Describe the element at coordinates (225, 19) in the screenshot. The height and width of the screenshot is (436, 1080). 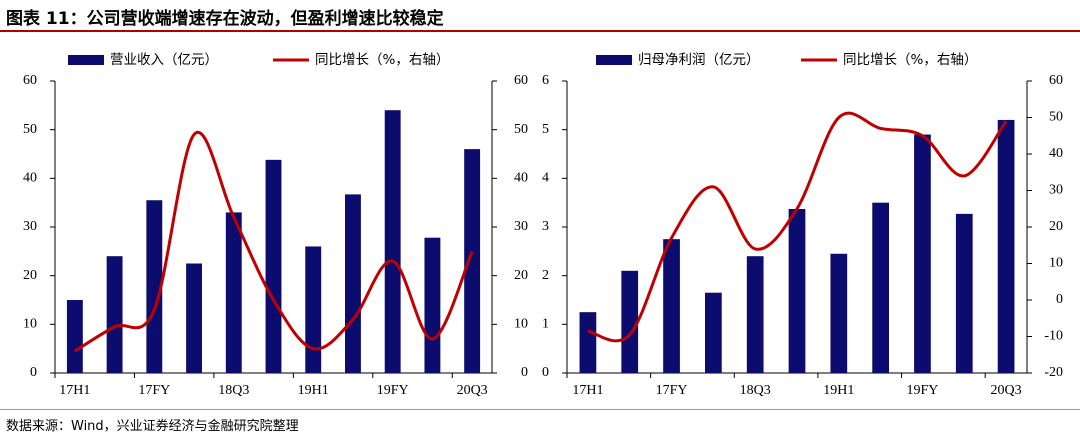
I see `figure-title: 图表 11：公司营收端增速存在波动，但盈利增速比较稳定` at that location.